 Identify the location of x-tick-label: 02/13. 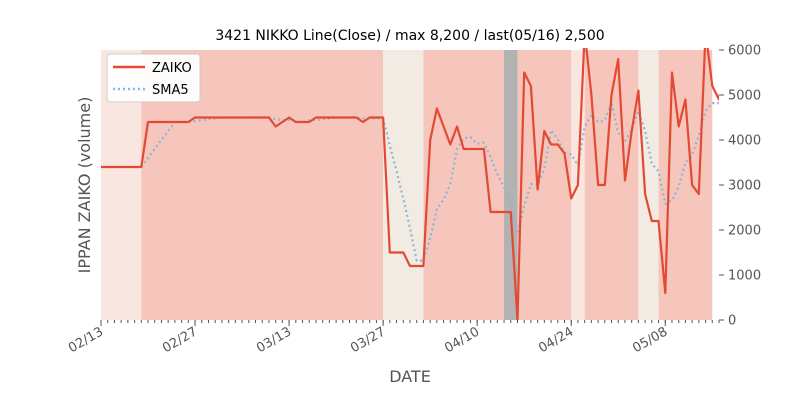
(86, 340).